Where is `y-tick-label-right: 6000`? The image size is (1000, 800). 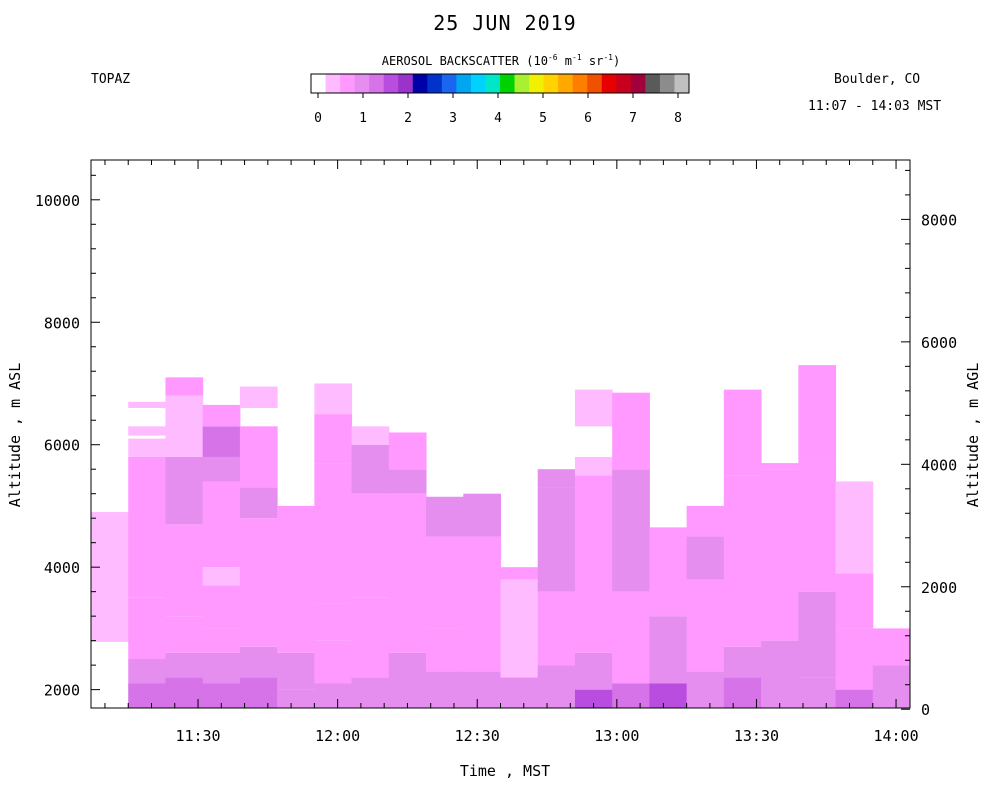
y-tick-label-right: 6000 is located at coordinates (939, 343).